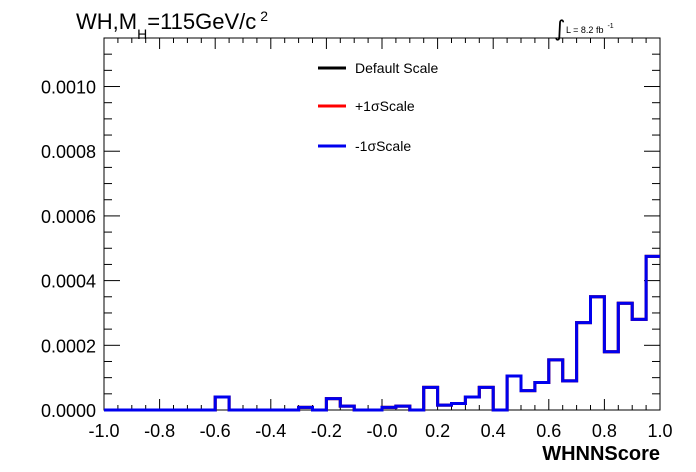 This screenshot has height=472, width=696. I want to click on legend-label-default: Default Scale, so click(396, 68).